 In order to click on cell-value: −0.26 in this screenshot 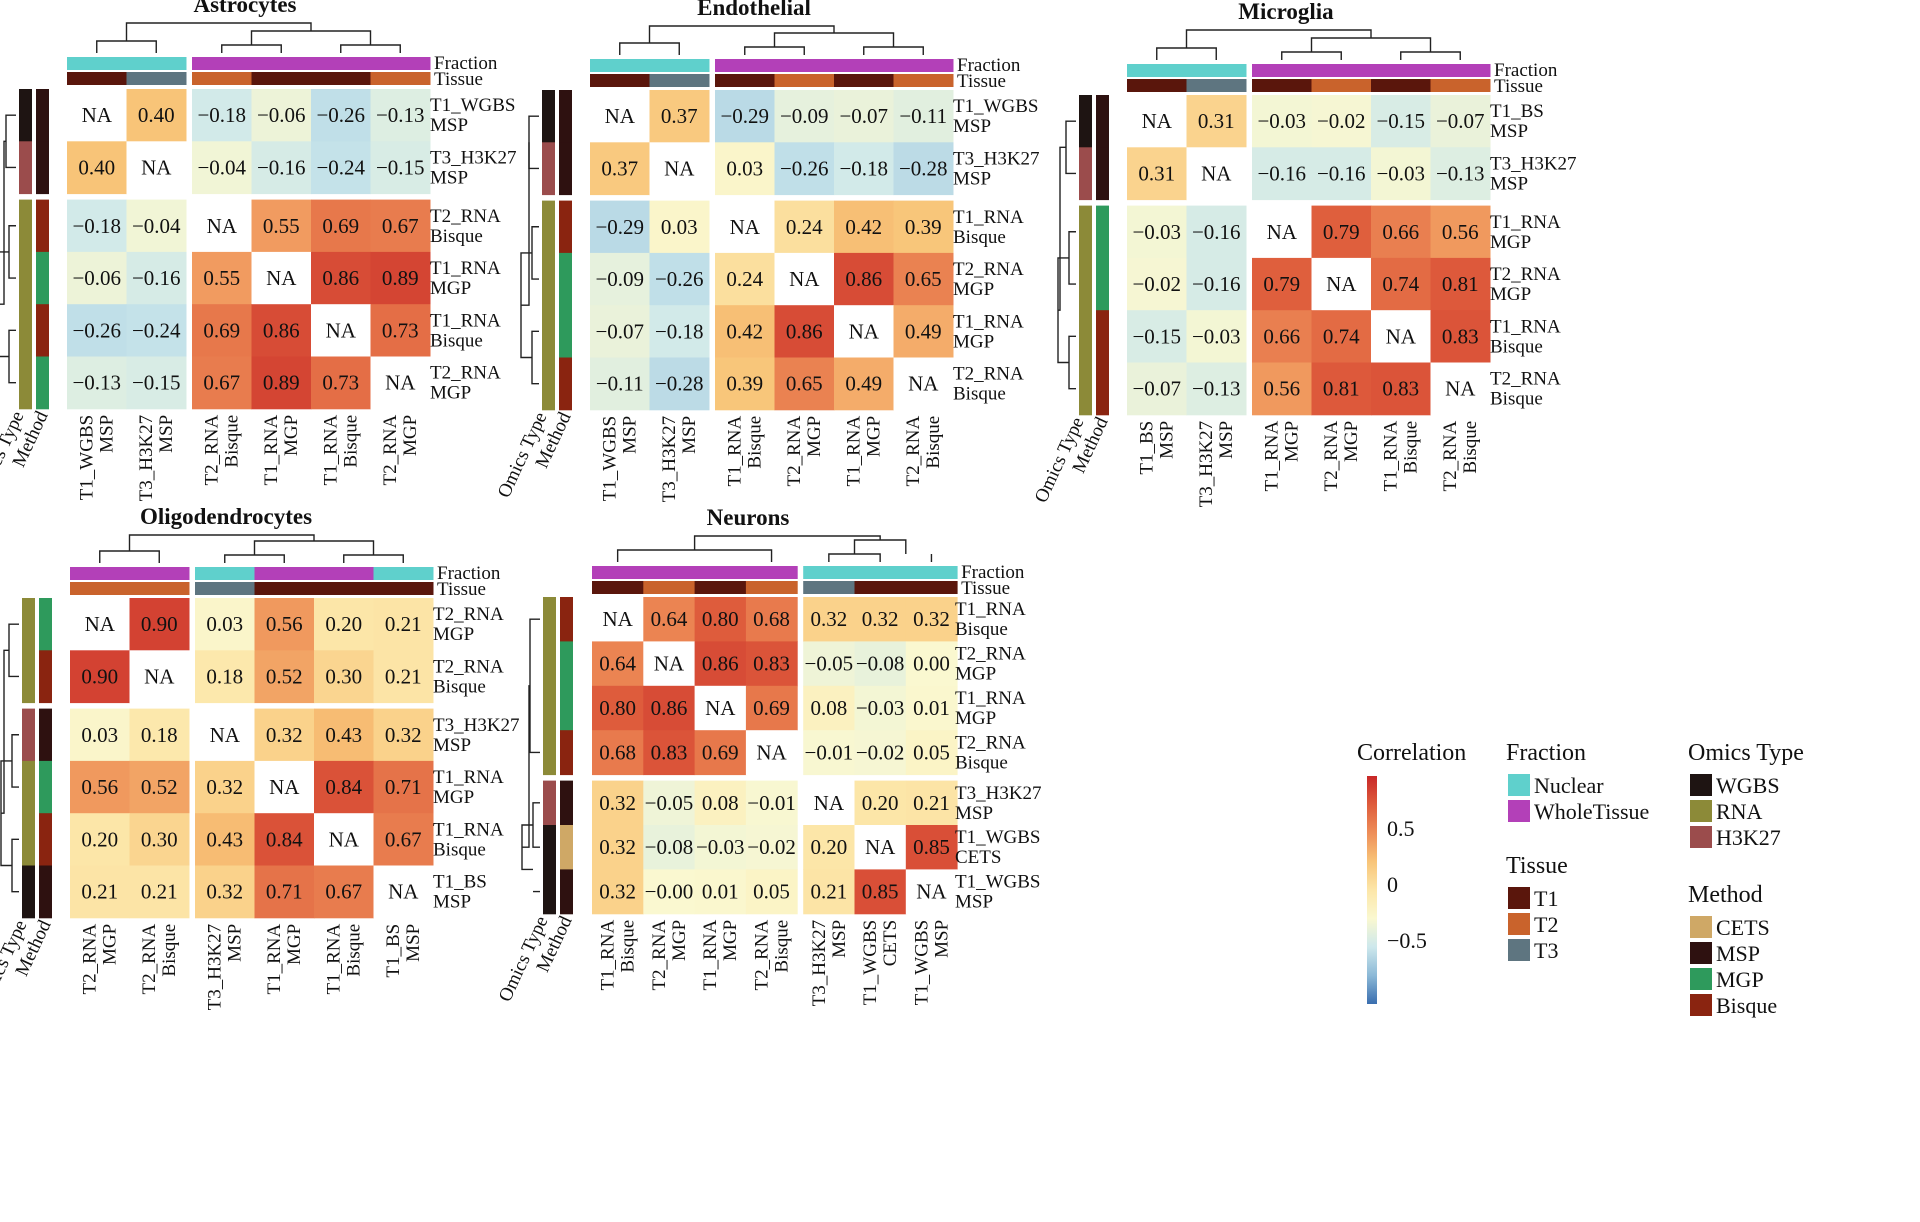, I will do `click(96, 330)`.